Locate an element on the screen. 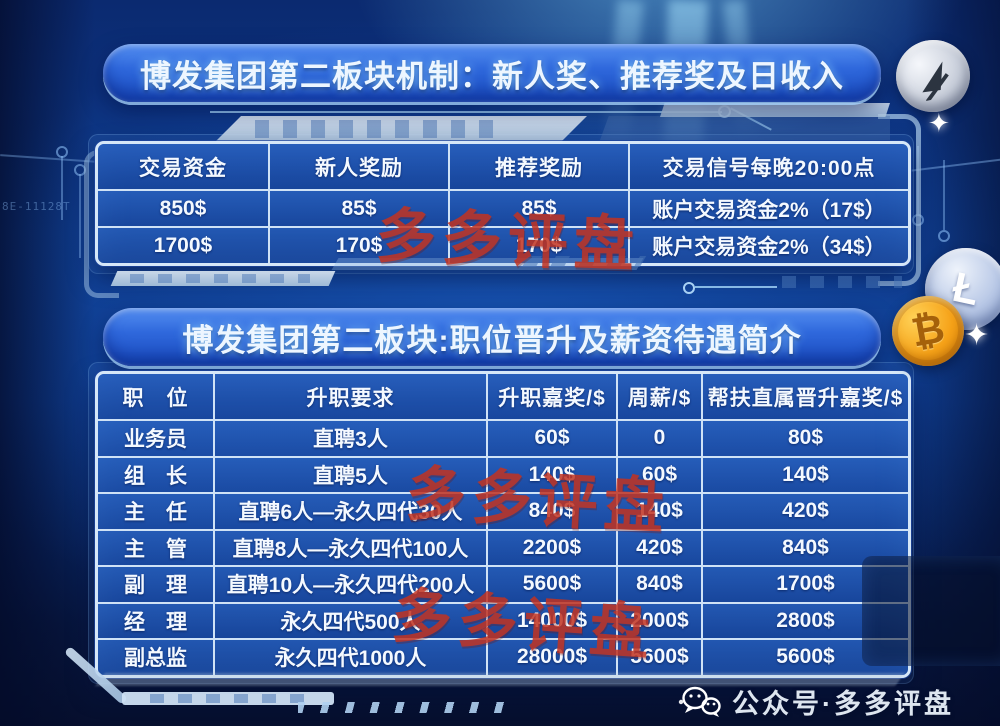 The width and height of the screenshot is (1000, 726). column-header: 新人奖励 is located at coordinates (358, 166).